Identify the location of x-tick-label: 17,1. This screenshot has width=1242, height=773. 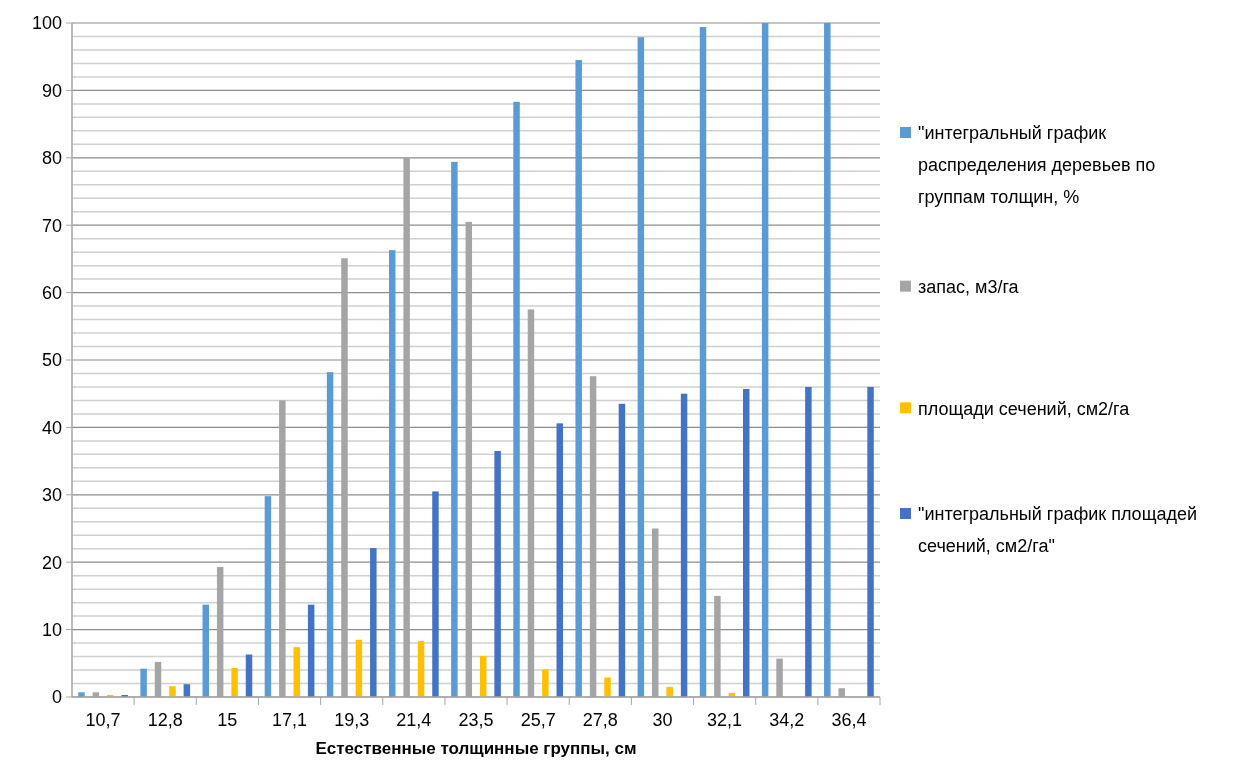
(290, 720).